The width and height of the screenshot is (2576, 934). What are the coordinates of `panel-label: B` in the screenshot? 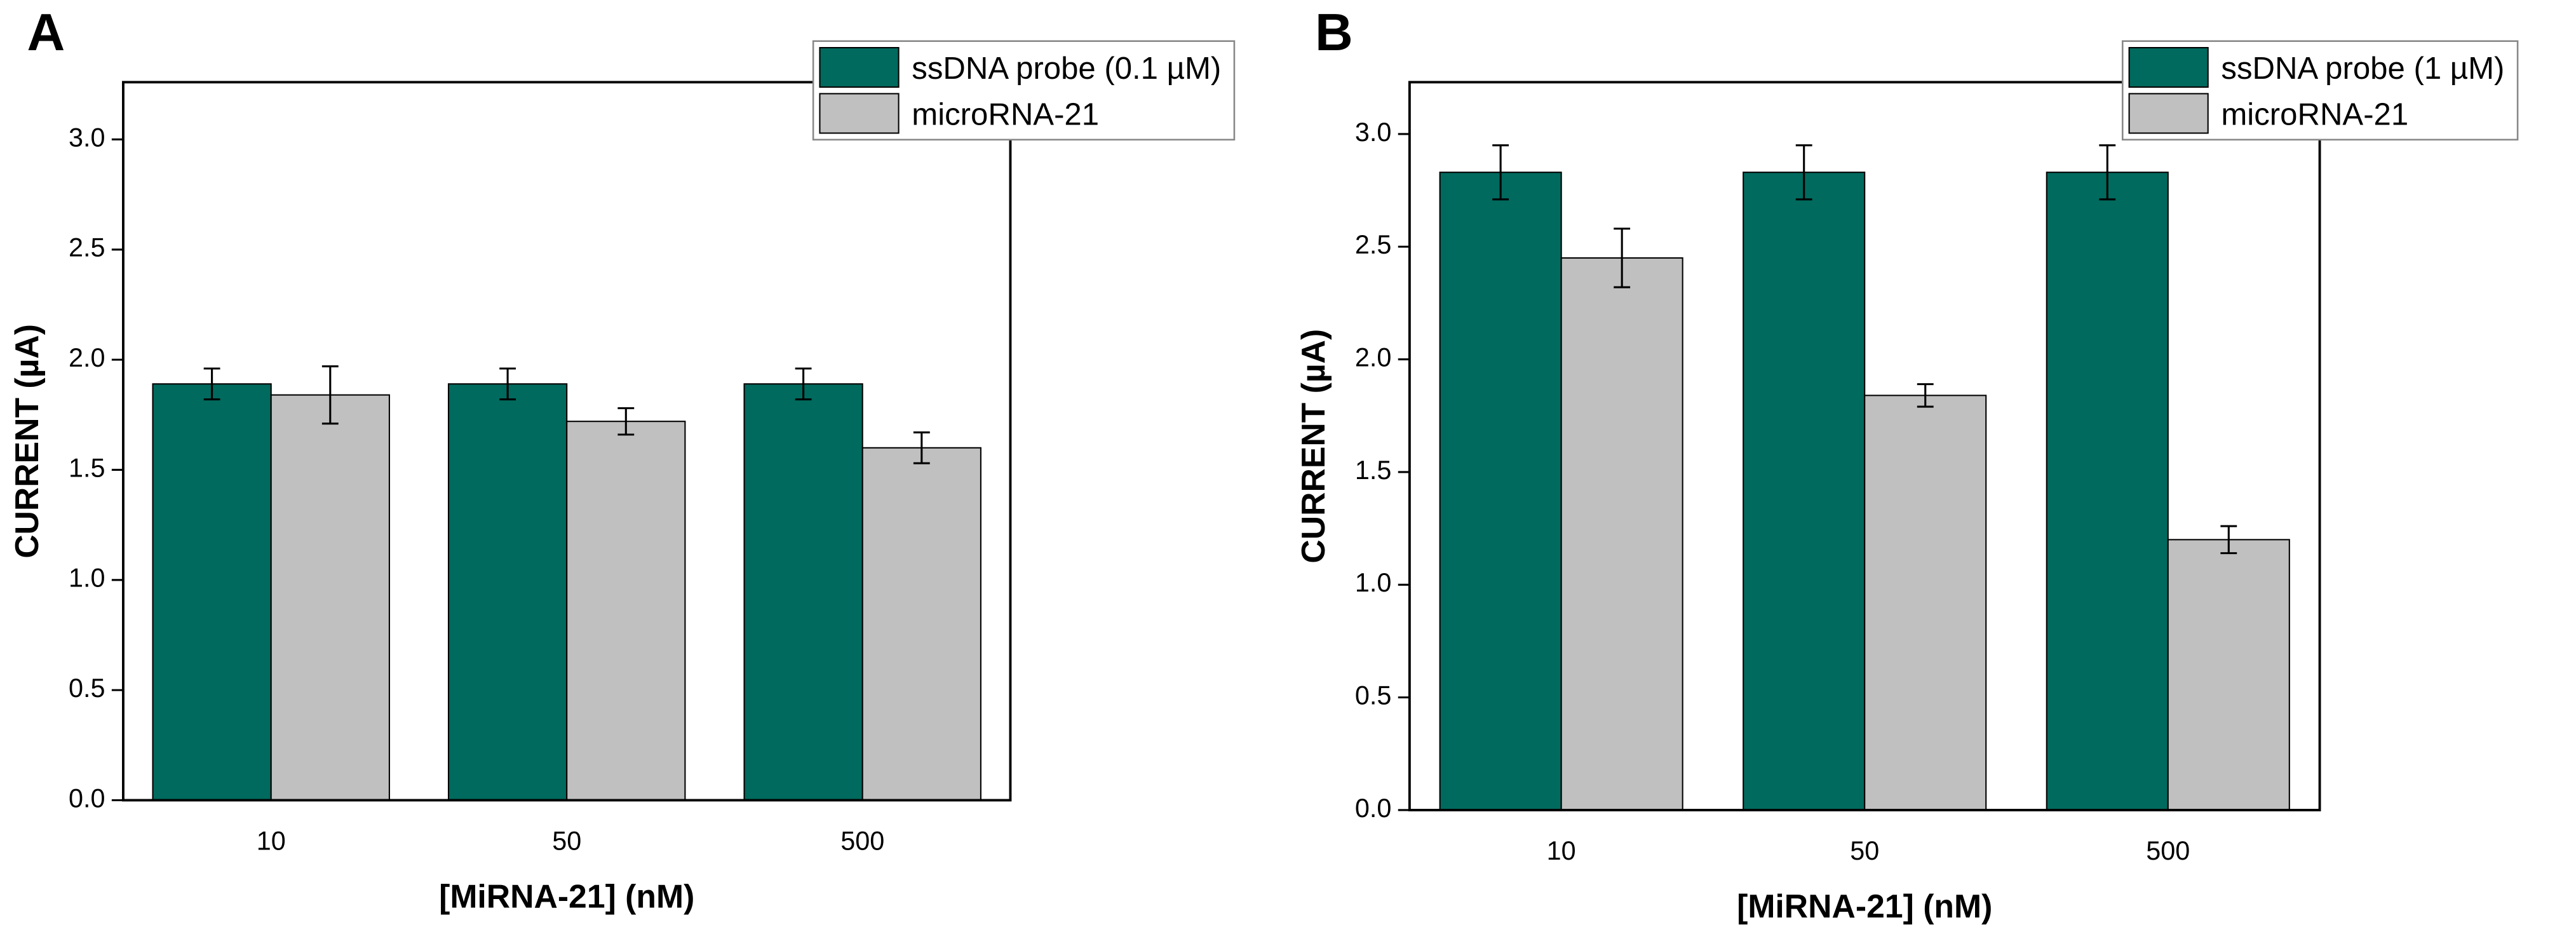 It's located at (1334, 32).